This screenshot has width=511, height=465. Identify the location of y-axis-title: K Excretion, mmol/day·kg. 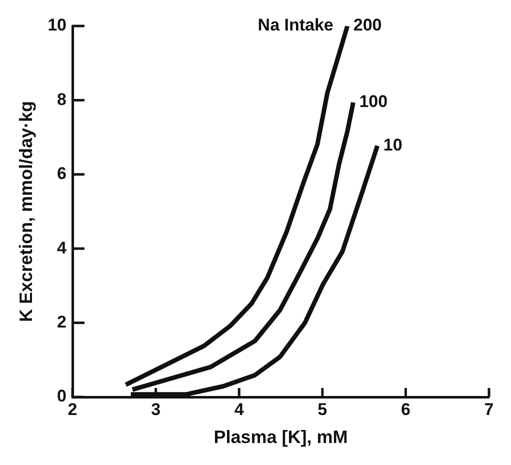
(26, 211).